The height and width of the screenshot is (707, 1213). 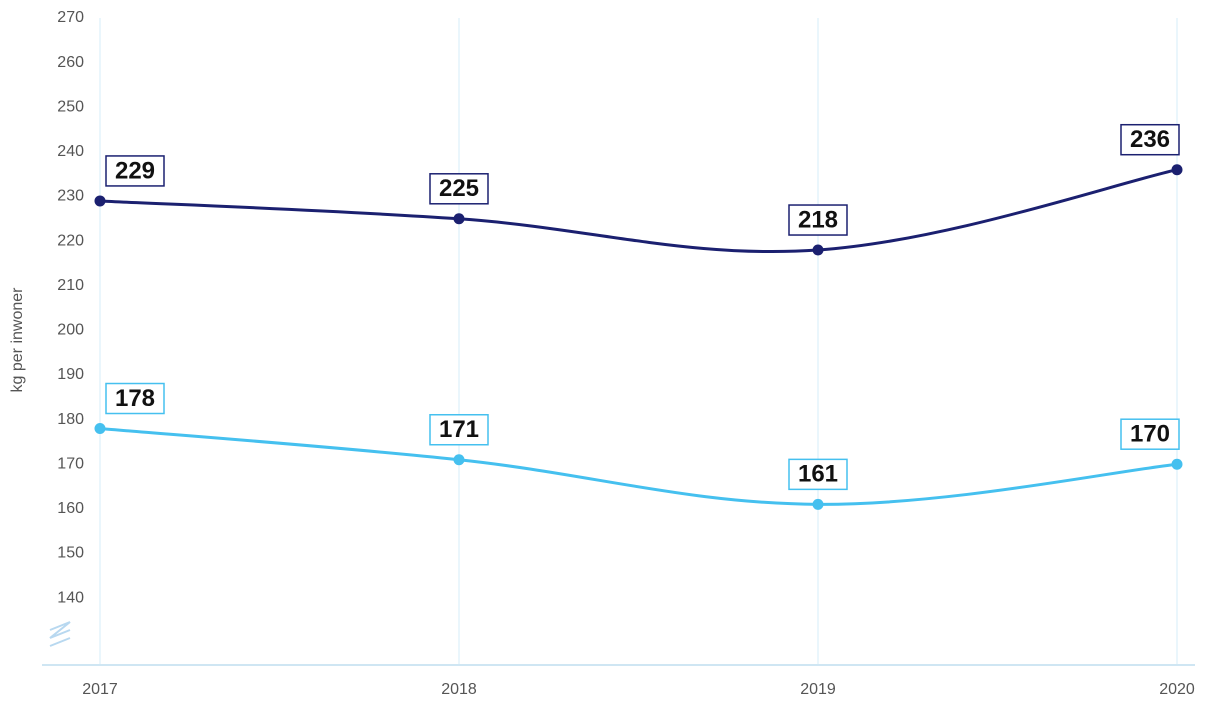 I want to click on y-tick-label: 210, so click(x=70, y=285).